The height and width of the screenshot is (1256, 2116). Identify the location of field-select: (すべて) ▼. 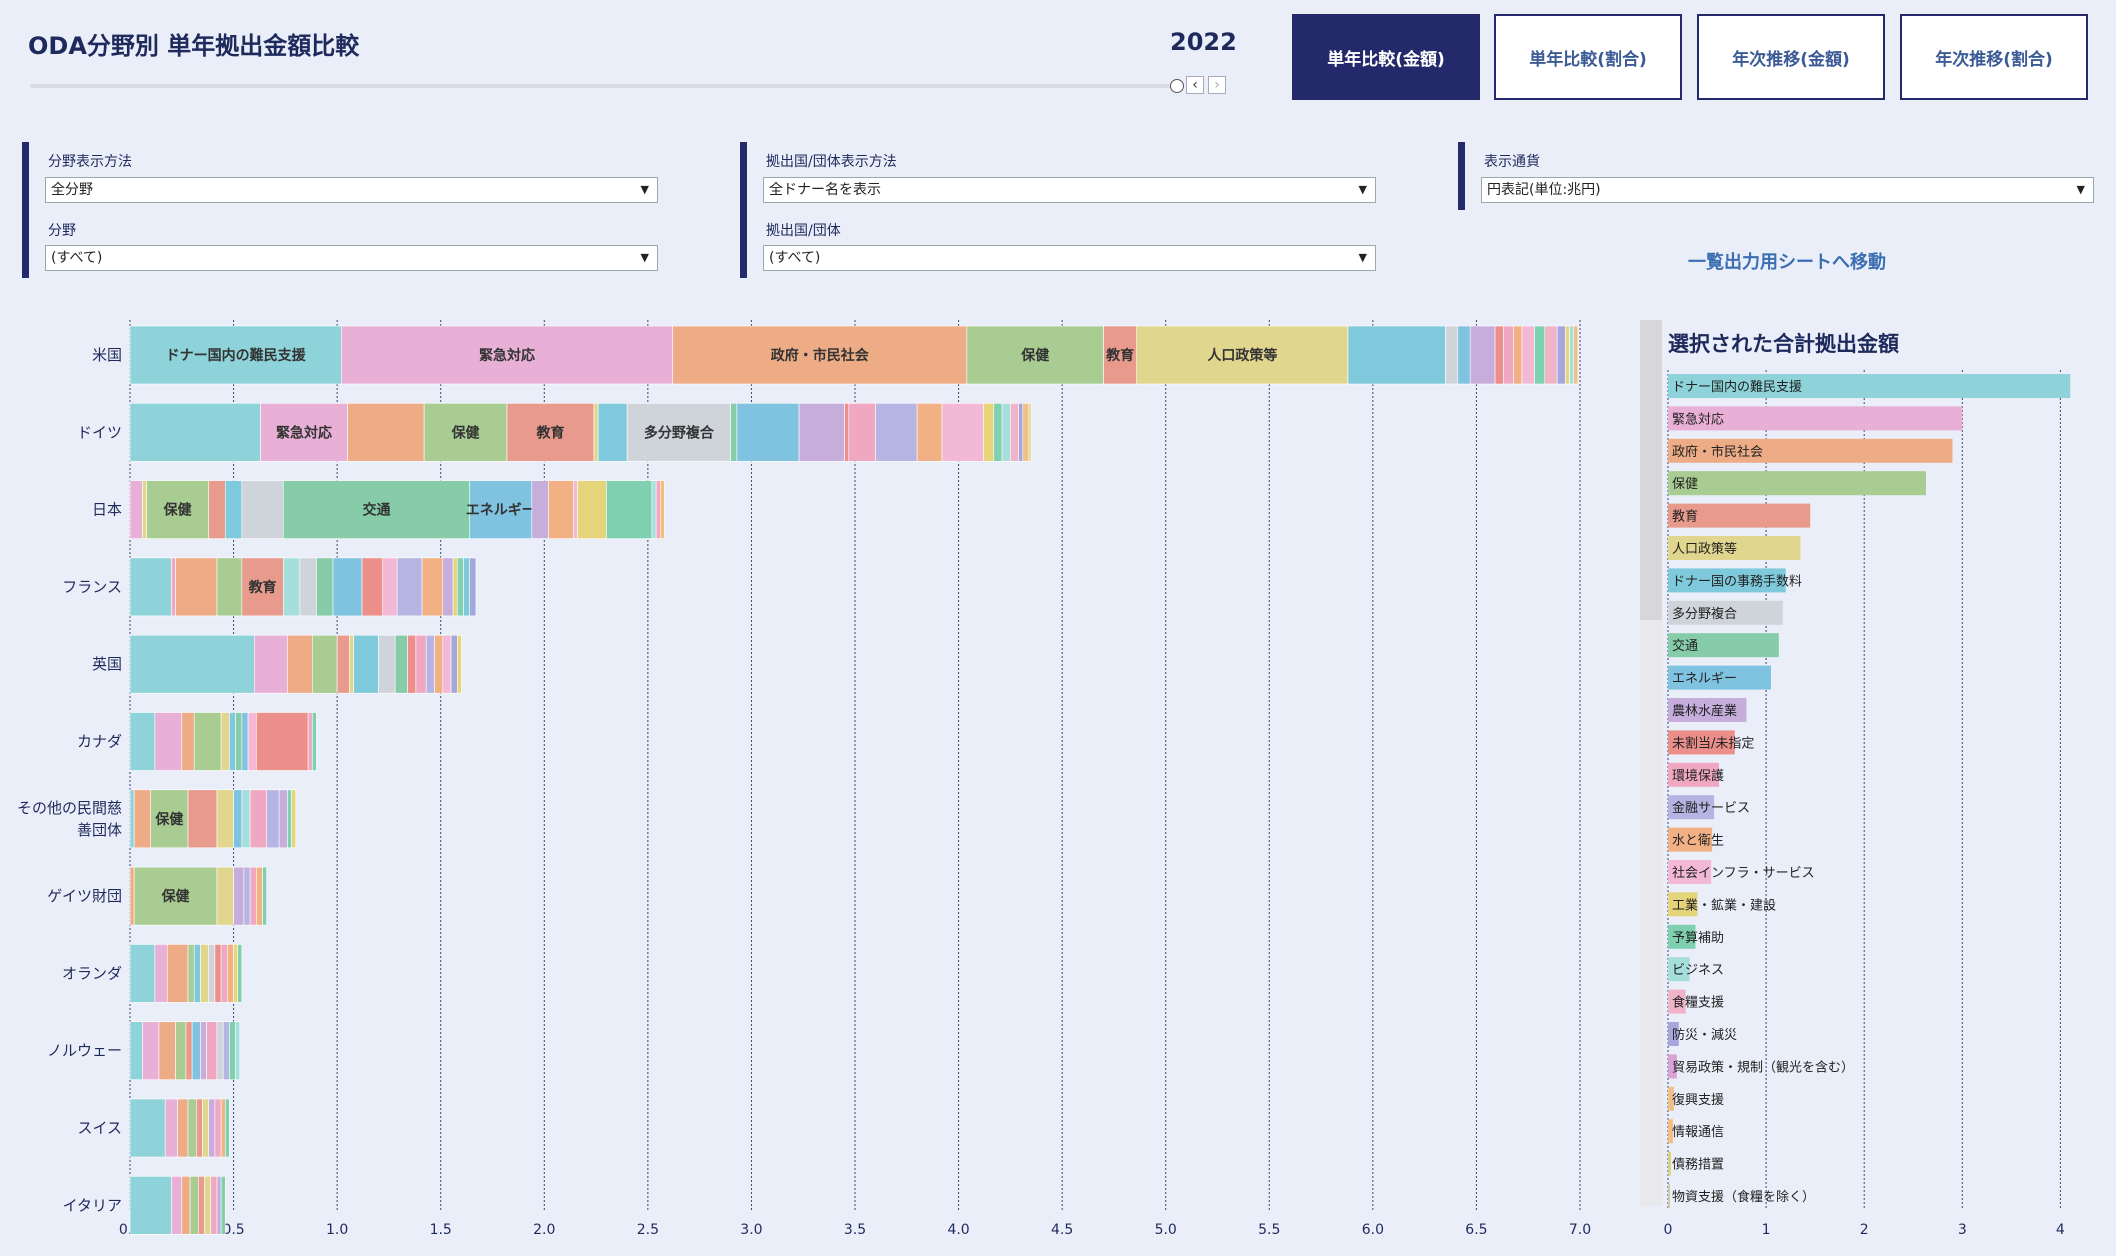
(351, 258).